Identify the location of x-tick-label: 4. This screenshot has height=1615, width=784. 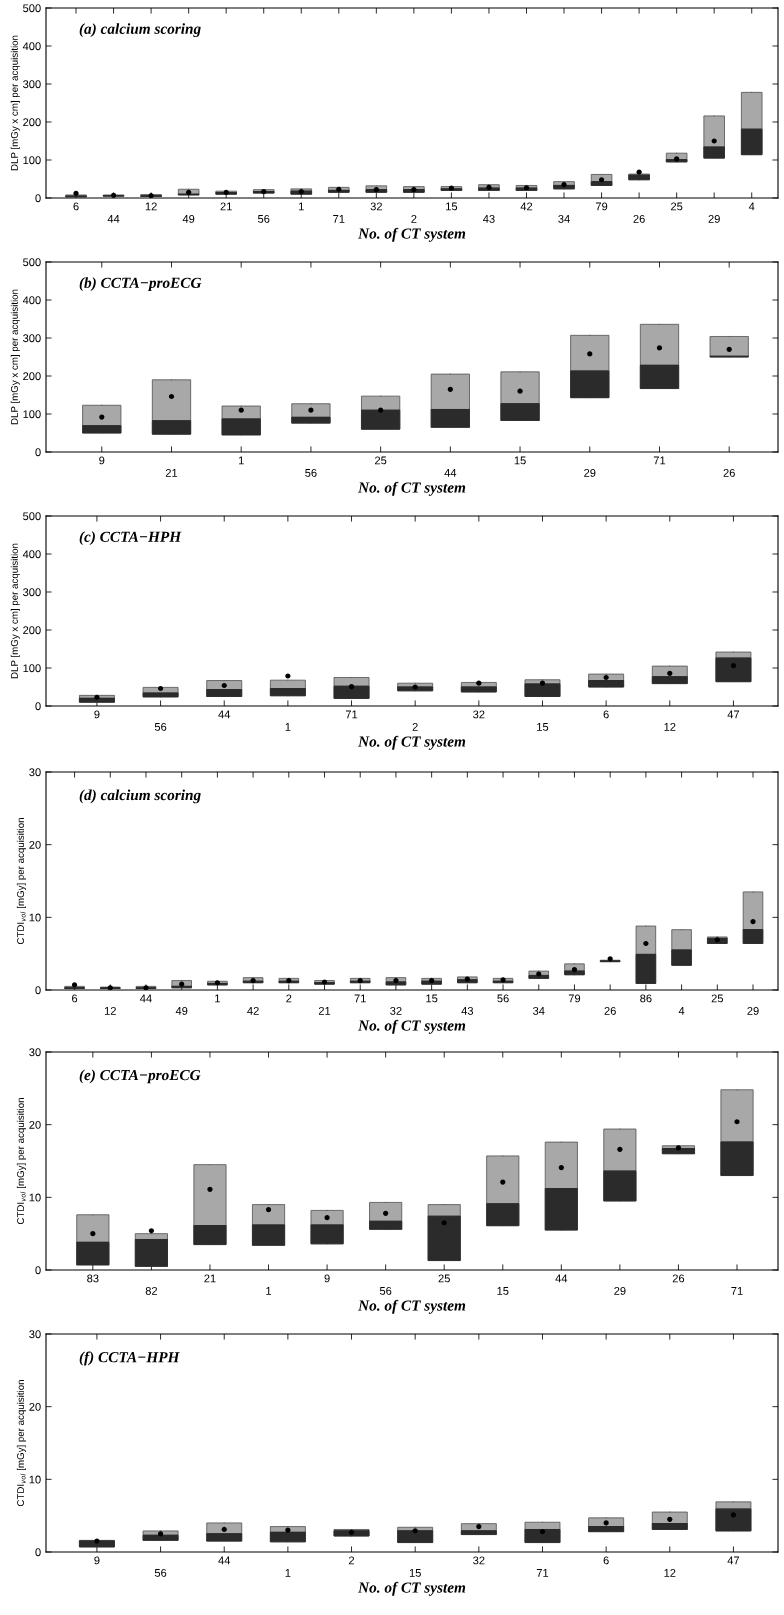
(751, 206).